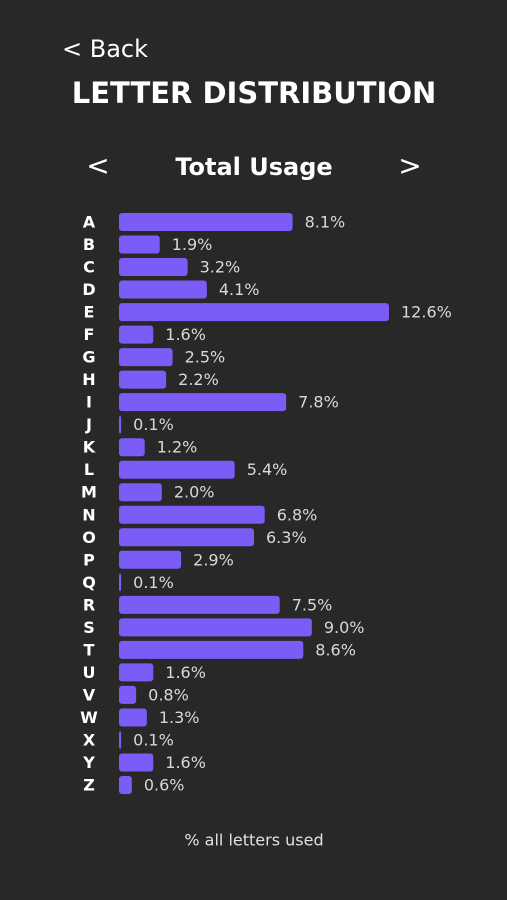  I want to click on view-label: Total Usage, so click(253, 167).